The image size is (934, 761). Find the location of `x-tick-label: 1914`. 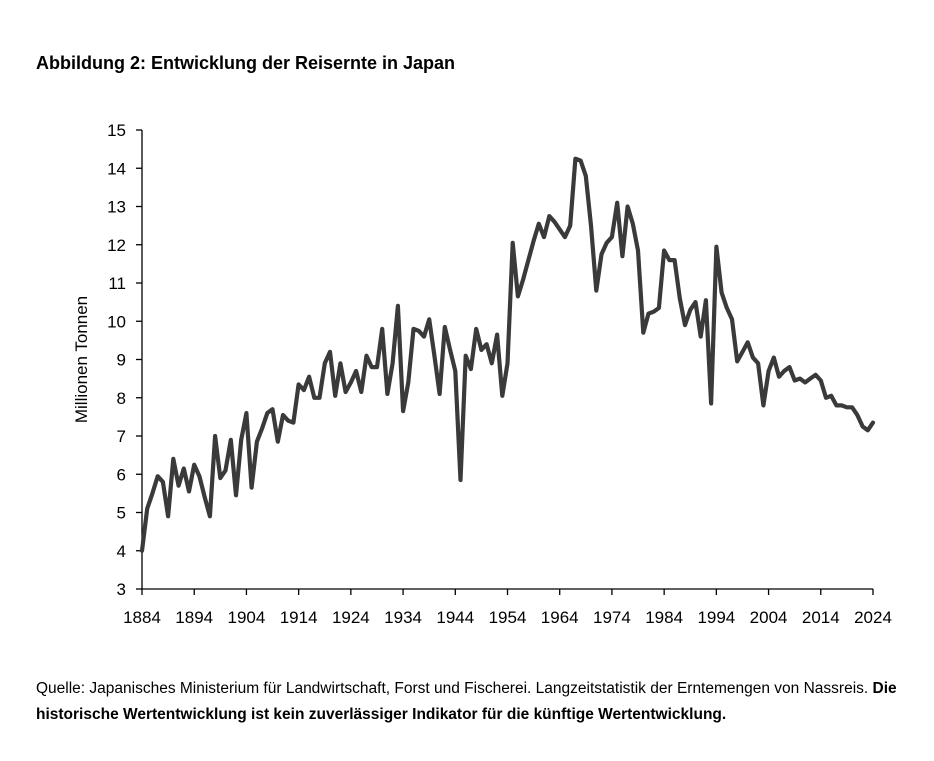

x-tick-label: 1914 is located at coordinates (299, 617).